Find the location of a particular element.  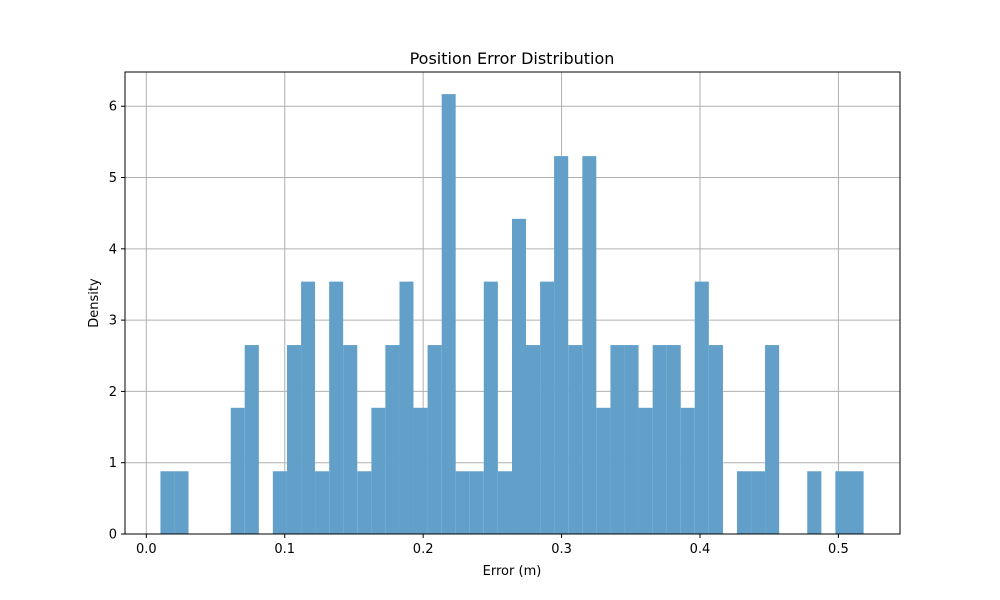

y-tick-label: 2 is located at coordinates (113, 392).